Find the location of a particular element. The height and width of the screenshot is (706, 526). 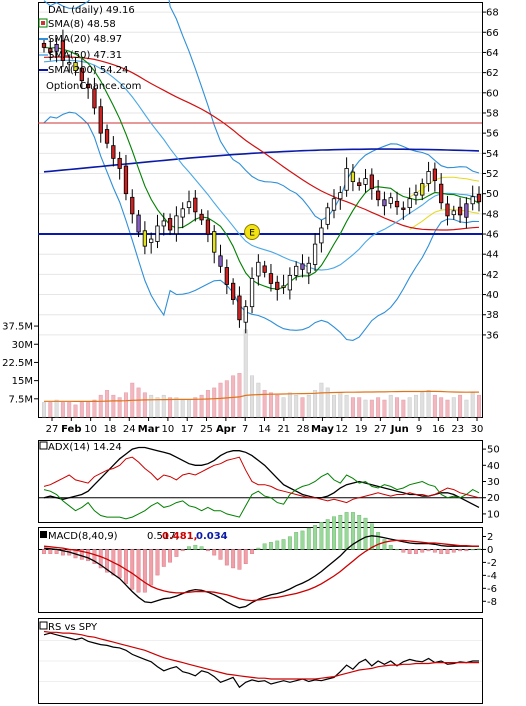

price-tick-label: 44 is located at coordinates (492, 255).